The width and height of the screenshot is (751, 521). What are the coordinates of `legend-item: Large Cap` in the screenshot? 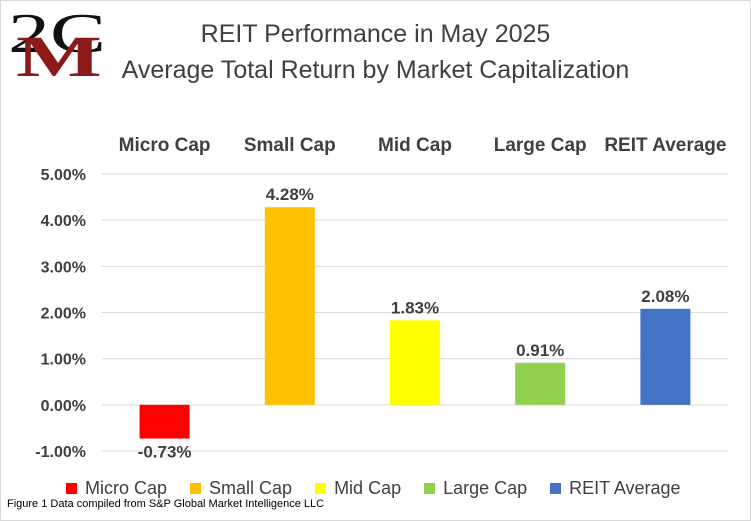 It's located at (475, 488).